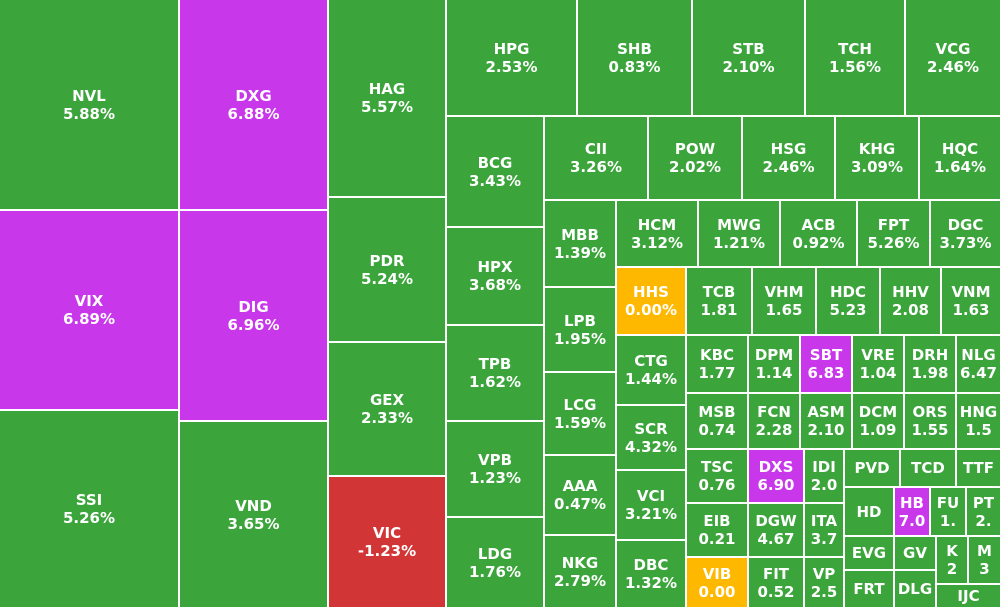 The height and width of the screenshot is (607, 1000). Describe the element at coordinates (877, 149) in the screenshot. I see `ticker: KHG` at that location.